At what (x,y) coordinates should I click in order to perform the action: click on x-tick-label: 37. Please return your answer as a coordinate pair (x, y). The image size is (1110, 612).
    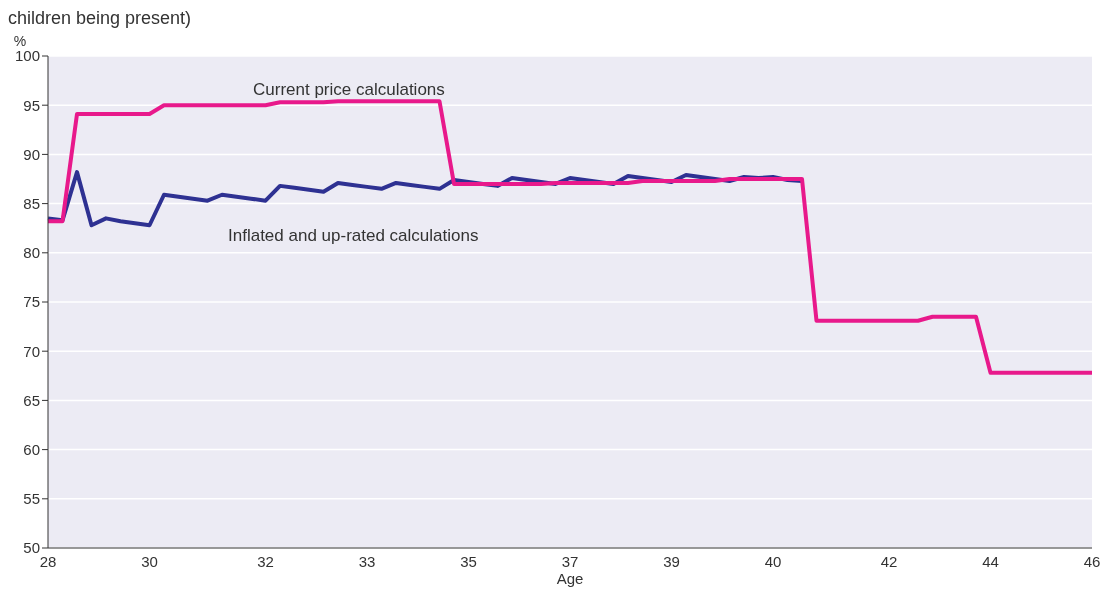
    Looking at the image, I should click on (570, 561).